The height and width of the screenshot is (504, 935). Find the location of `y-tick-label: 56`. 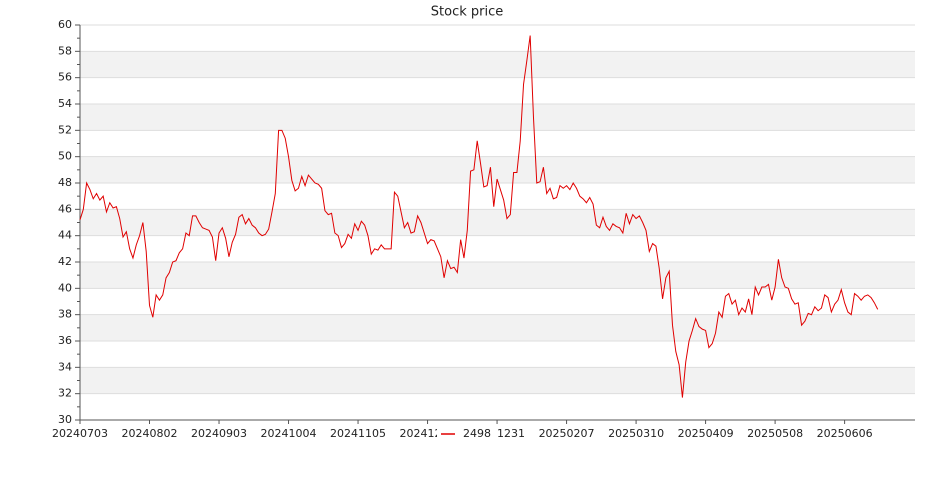

y-tick-label: 56 is located at coordinates (65, 77).